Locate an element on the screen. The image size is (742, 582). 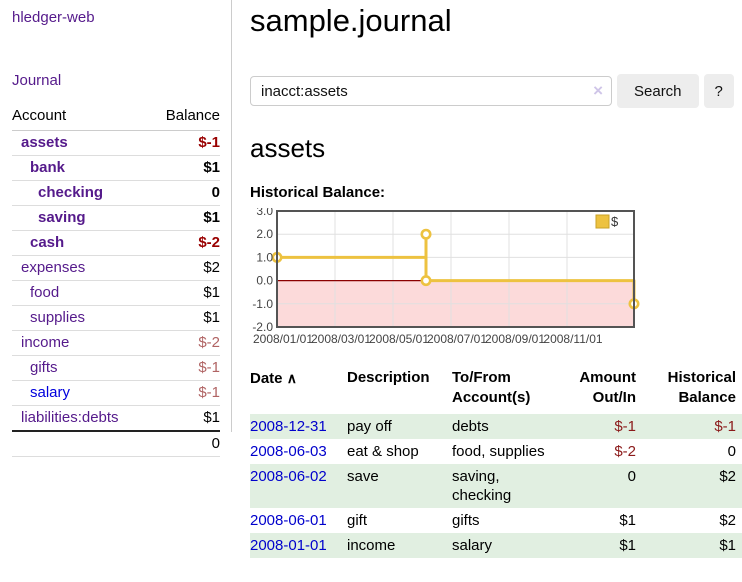
account-row-liabilities-debts: liabilities:debts $1 is located at coordinates (116, 418).